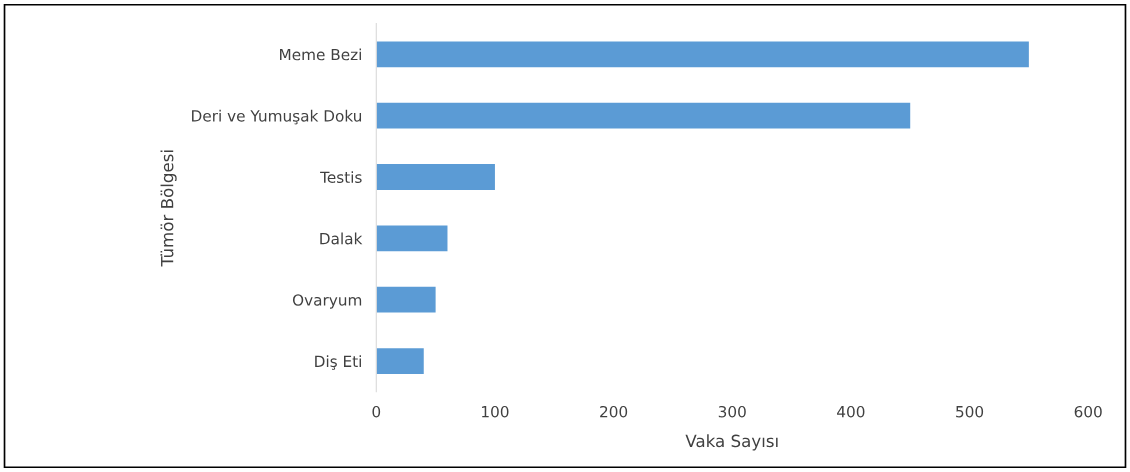 Image resolution: width=1130 pixels, height=472 pixels. I want to click on y-tick-label: Diş Eti, so click(338, 362).